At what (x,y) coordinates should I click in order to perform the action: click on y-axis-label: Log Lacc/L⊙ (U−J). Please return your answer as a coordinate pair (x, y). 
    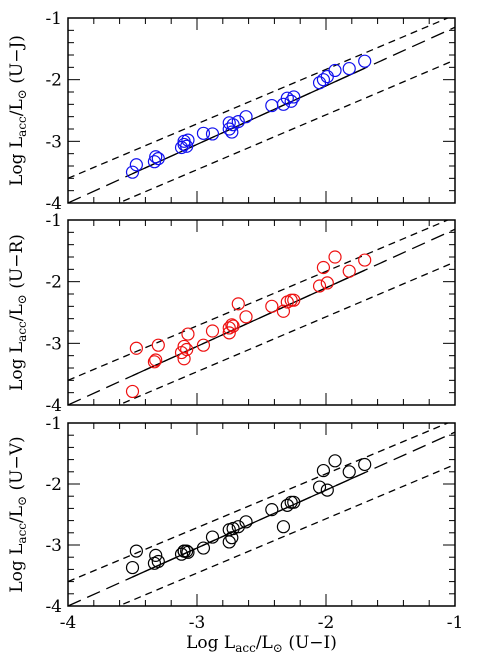
    Looking at the image, I should click on (18, 110).